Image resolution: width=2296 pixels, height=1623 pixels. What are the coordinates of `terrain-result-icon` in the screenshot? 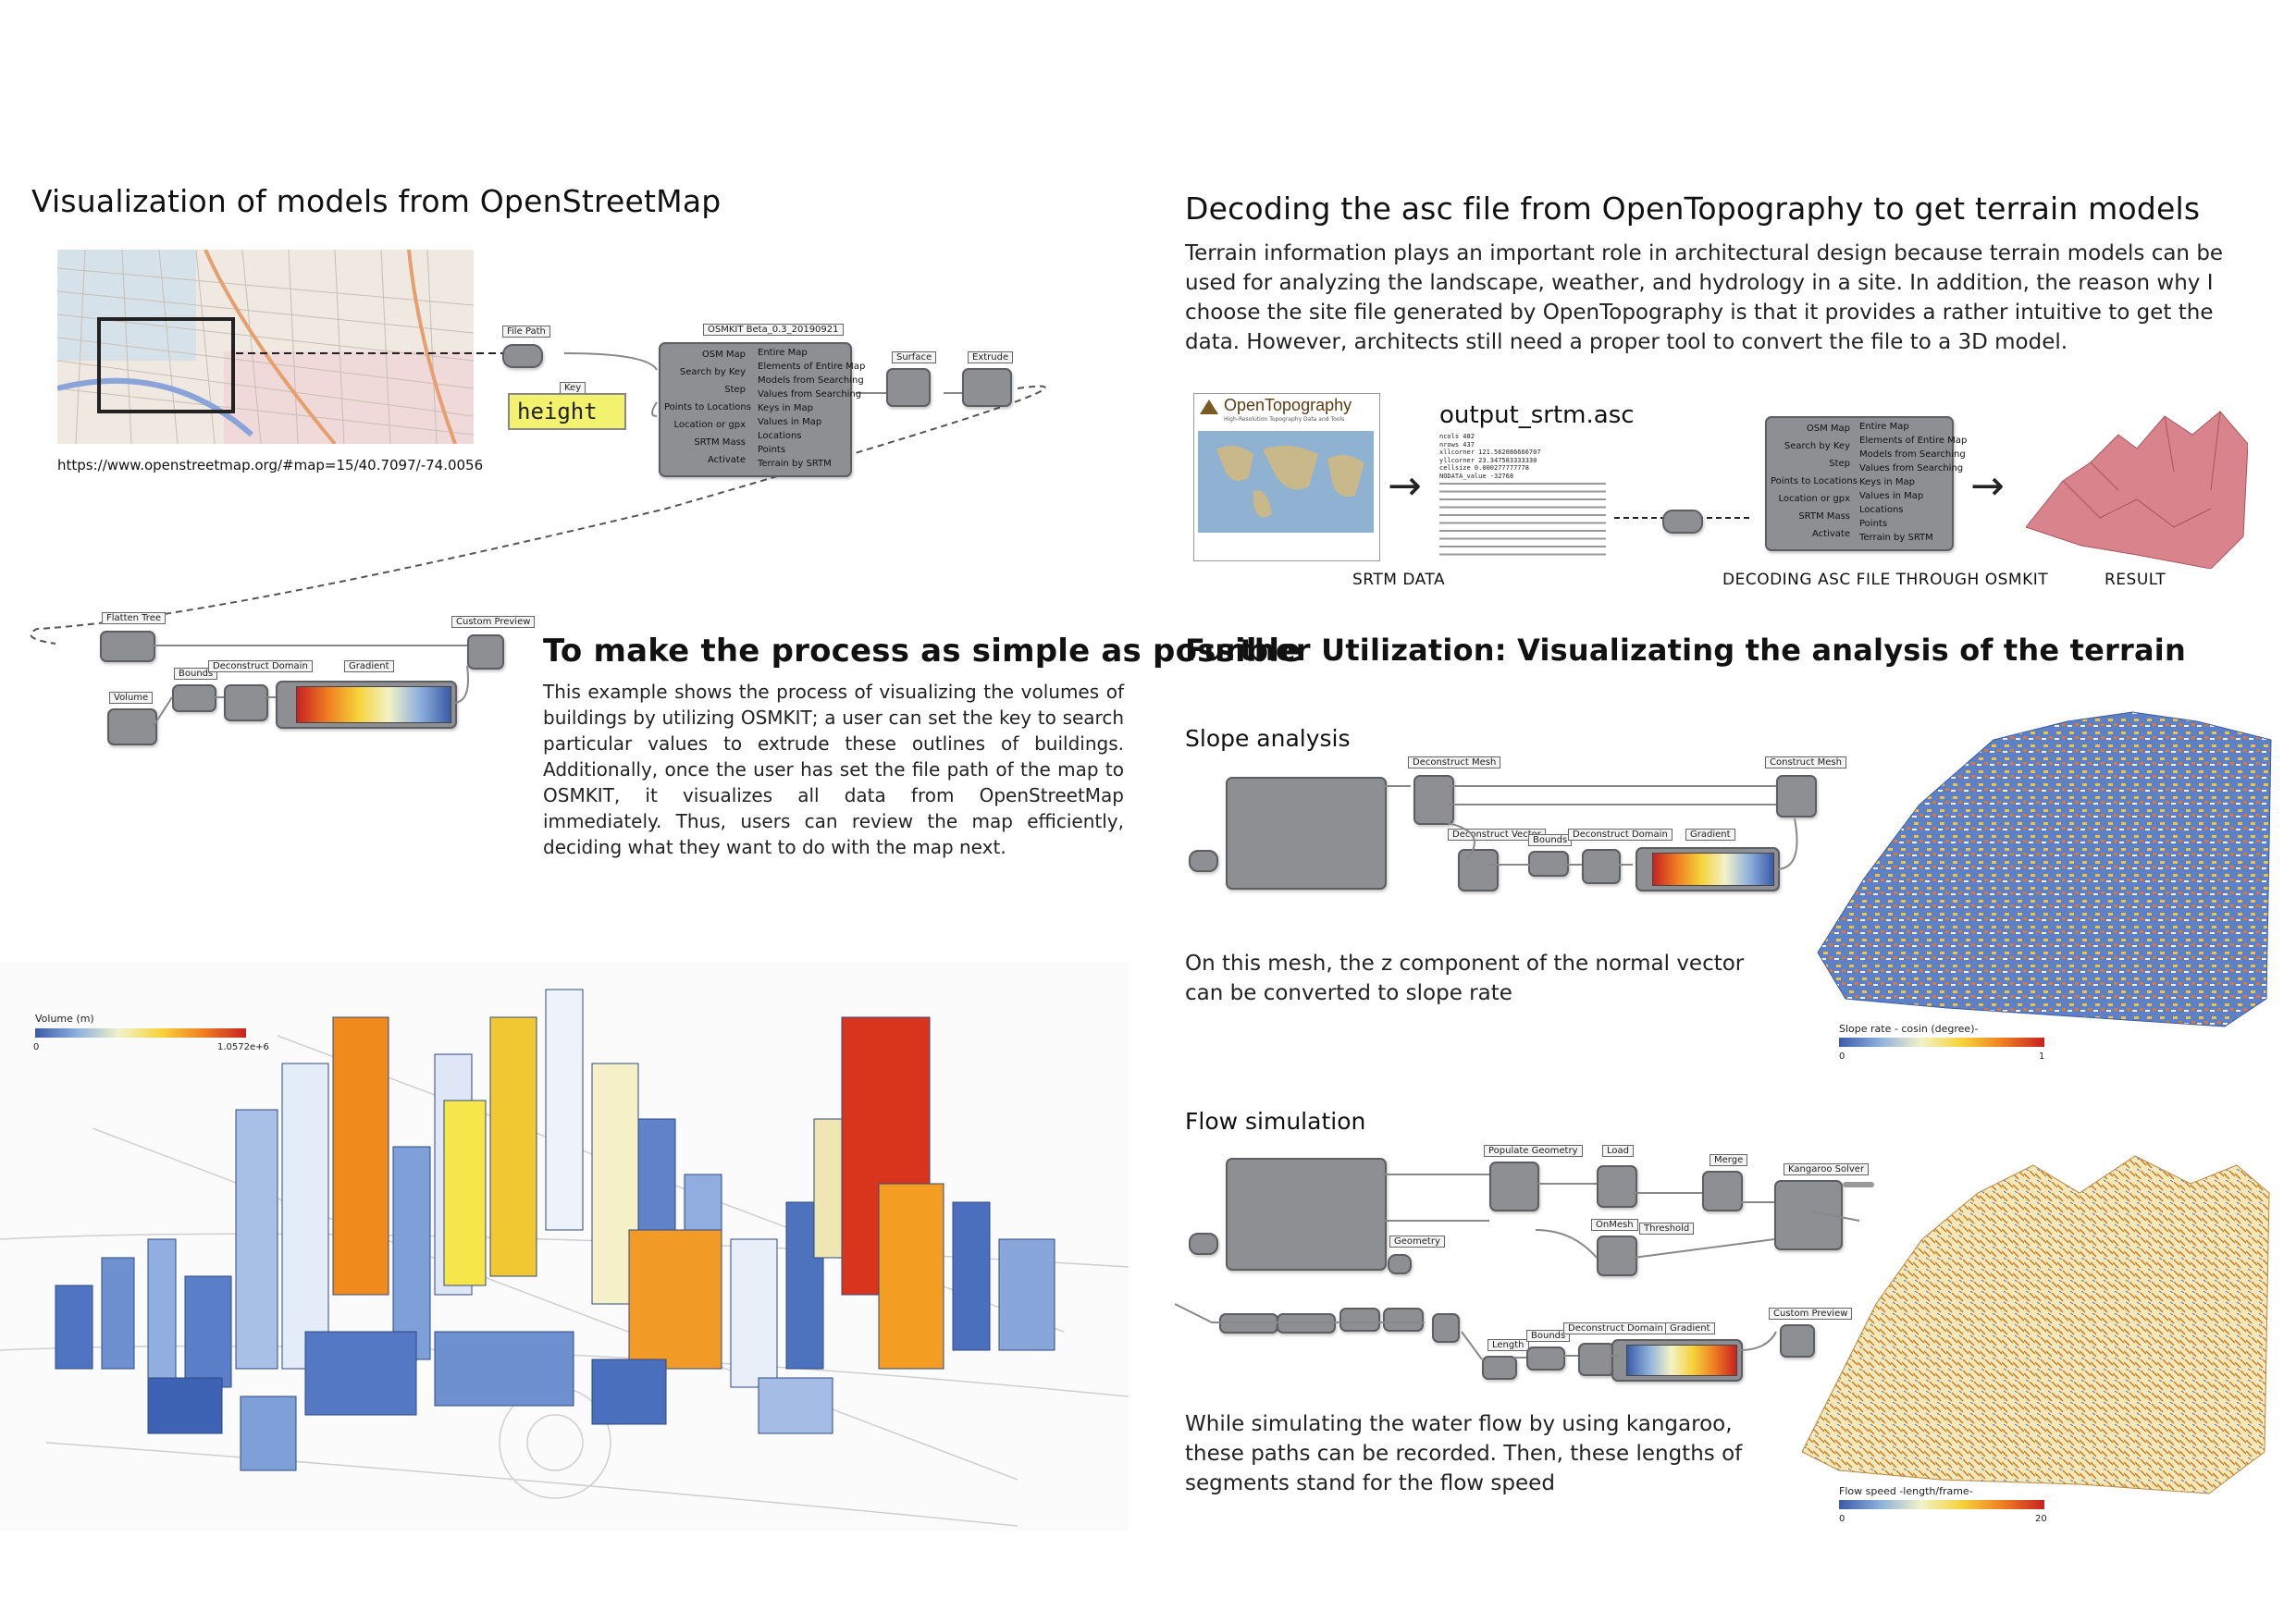 It's located at (2137, 490).